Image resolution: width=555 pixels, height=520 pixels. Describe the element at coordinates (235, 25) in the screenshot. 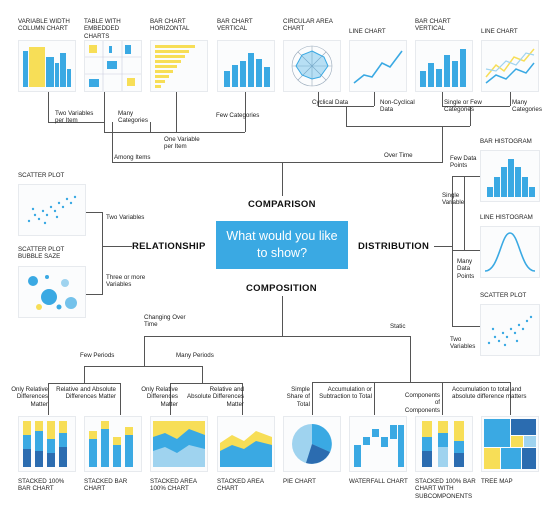

I see `label-bar-vertical: BAR CHART VERTICAL` at that location.